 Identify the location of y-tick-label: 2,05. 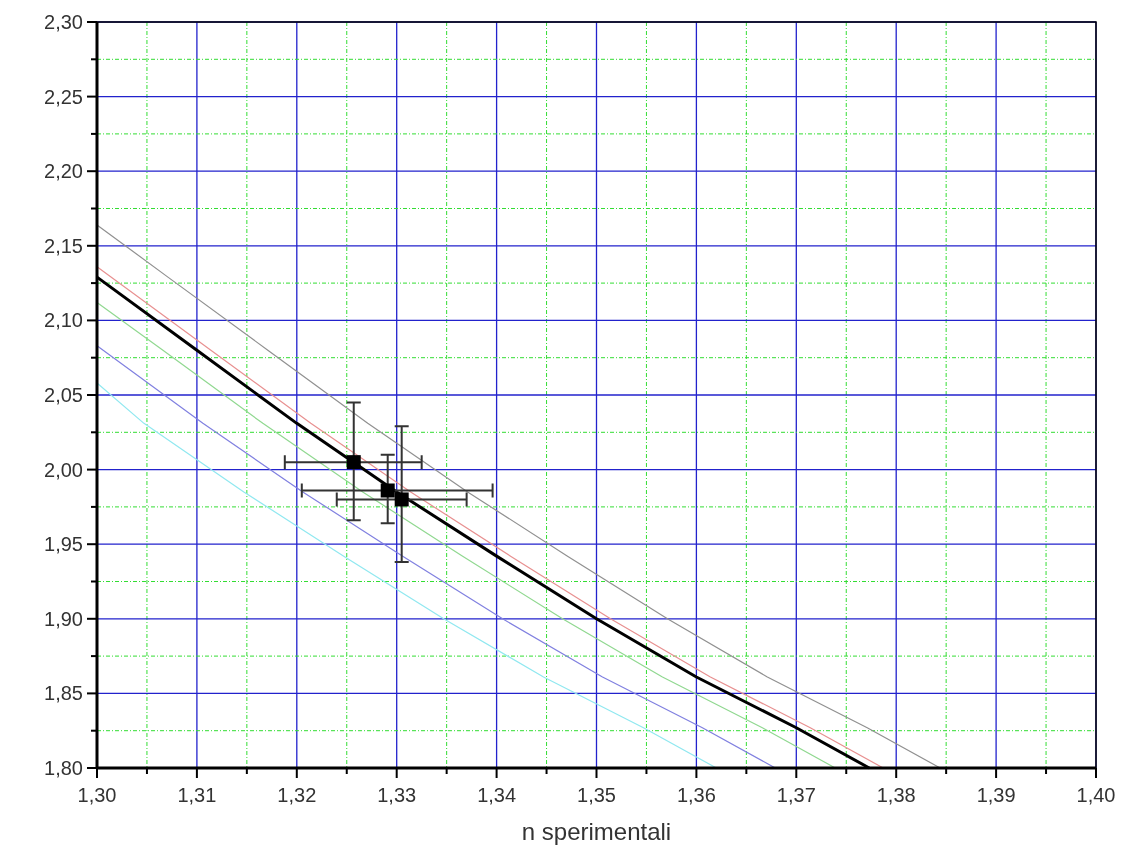
(63, 395).